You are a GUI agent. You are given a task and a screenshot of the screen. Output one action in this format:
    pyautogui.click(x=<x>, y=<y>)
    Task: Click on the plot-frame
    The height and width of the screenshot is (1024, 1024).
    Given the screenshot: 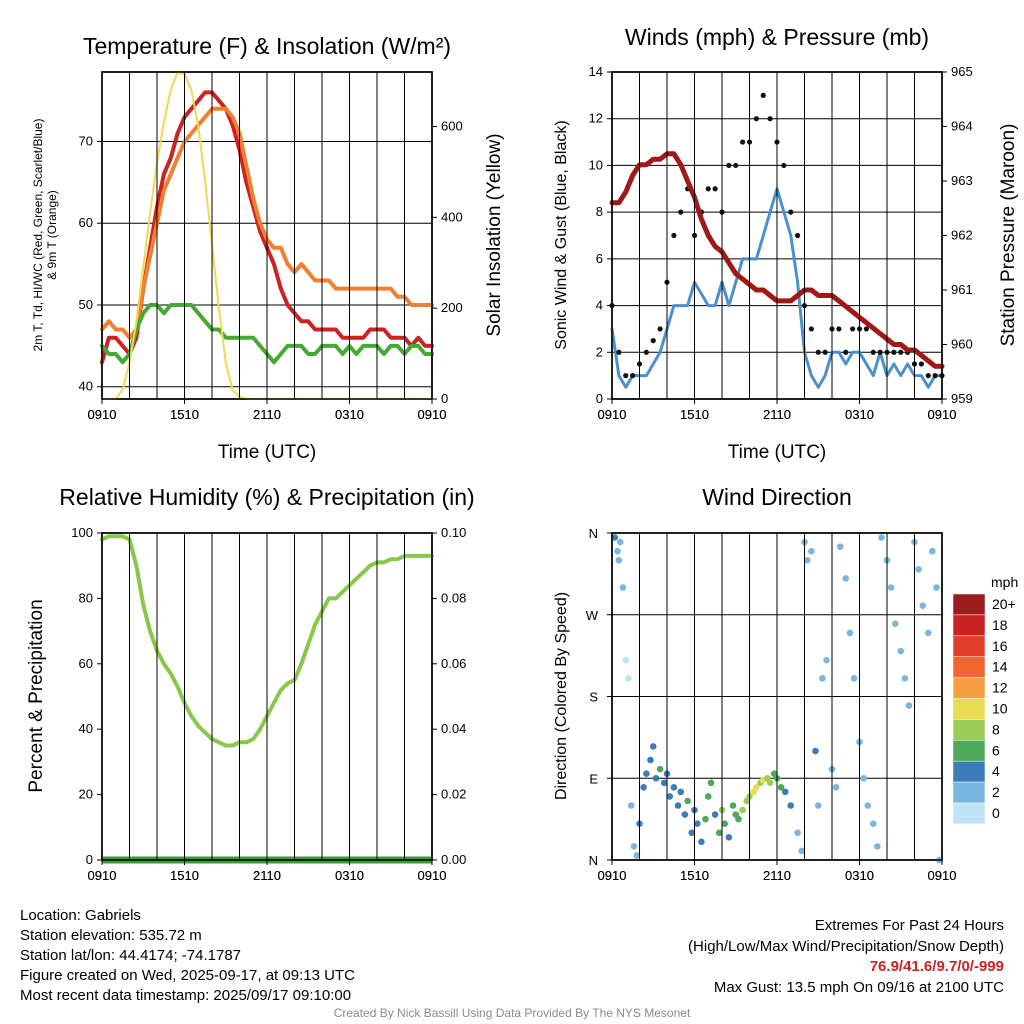 What is the action you would take?
    pyautogui.click(x=267, y=235)
    